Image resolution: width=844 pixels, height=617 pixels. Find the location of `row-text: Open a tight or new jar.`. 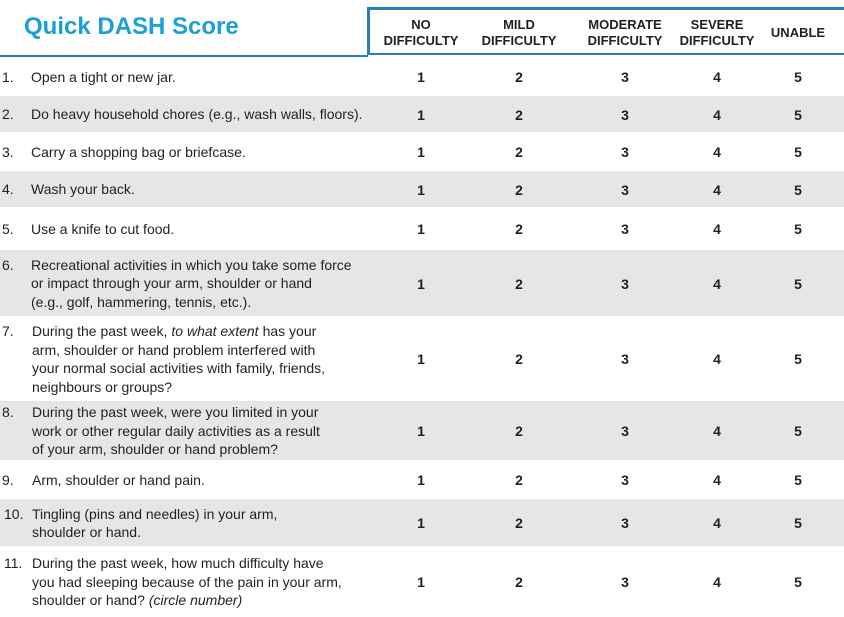

row-text: Open a tight or new jar. is located at coordinates (103, 77).